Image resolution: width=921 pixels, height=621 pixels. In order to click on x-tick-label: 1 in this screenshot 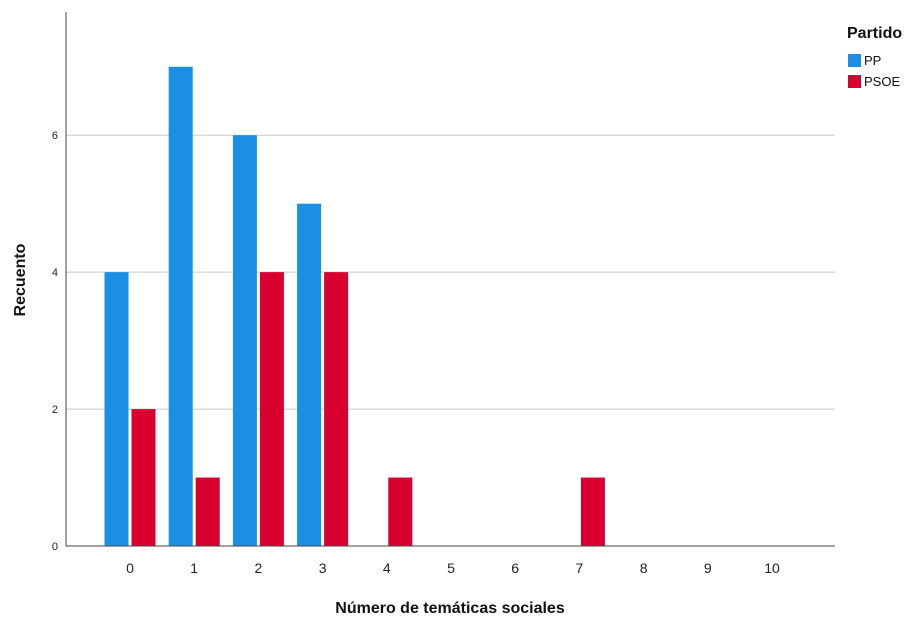, I will do `click(194, 568)`.